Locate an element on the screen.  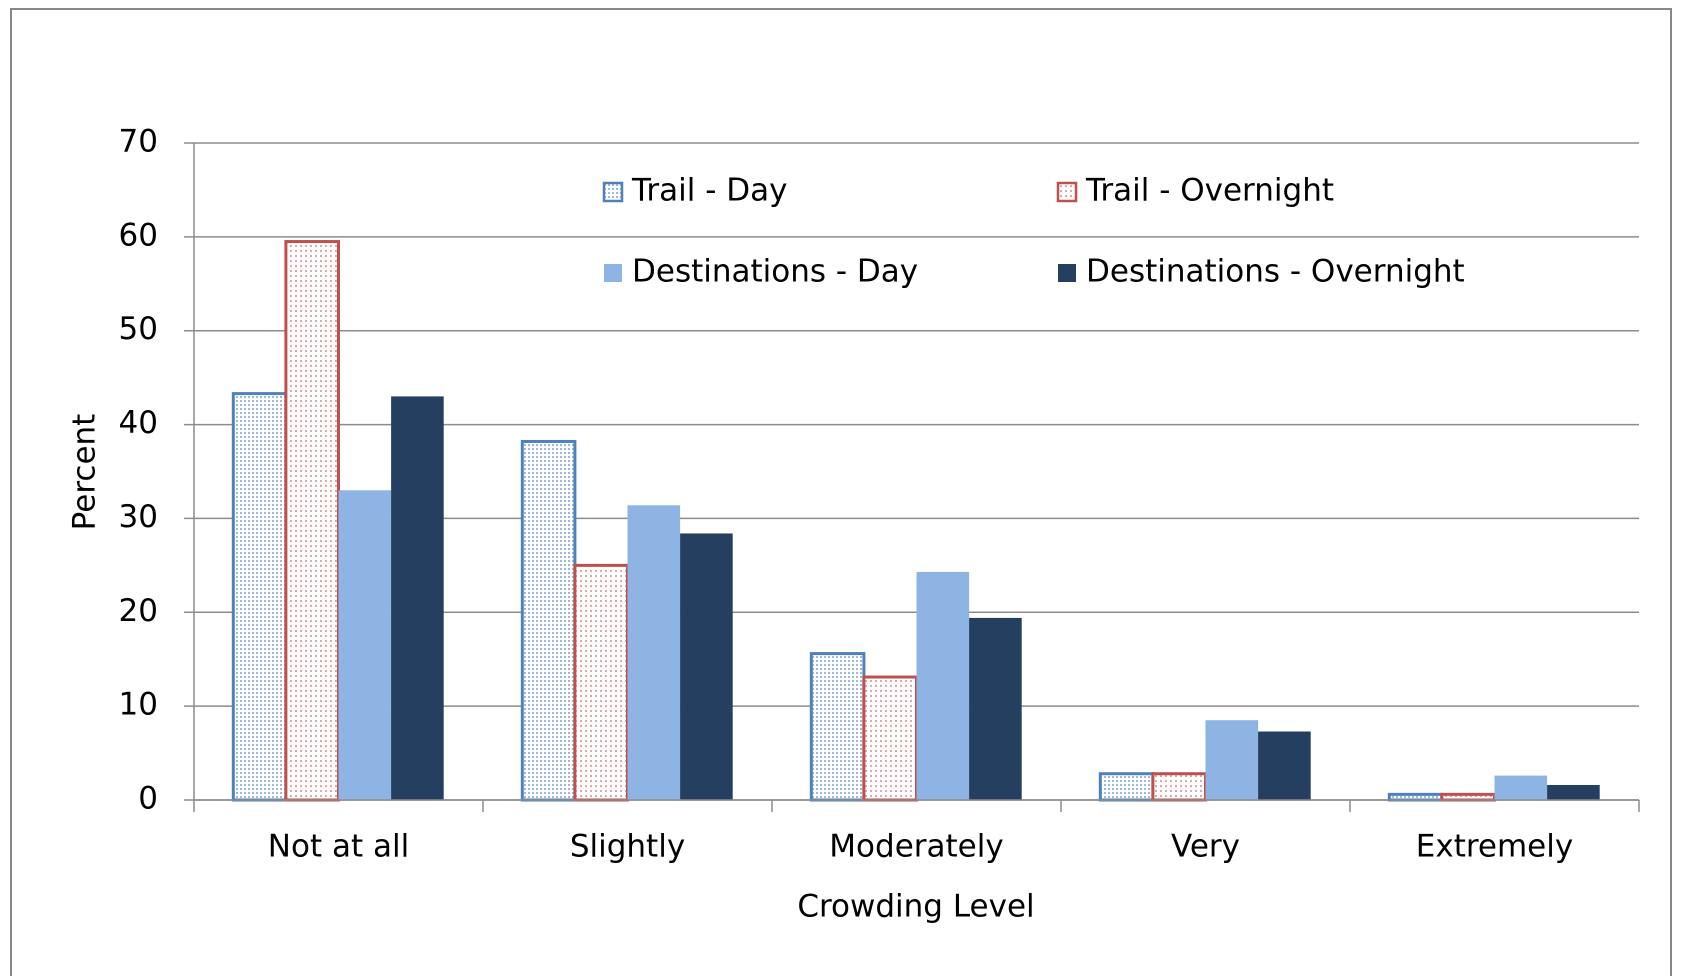
y-tick-label: 30 is located at coordinates (138, 517).